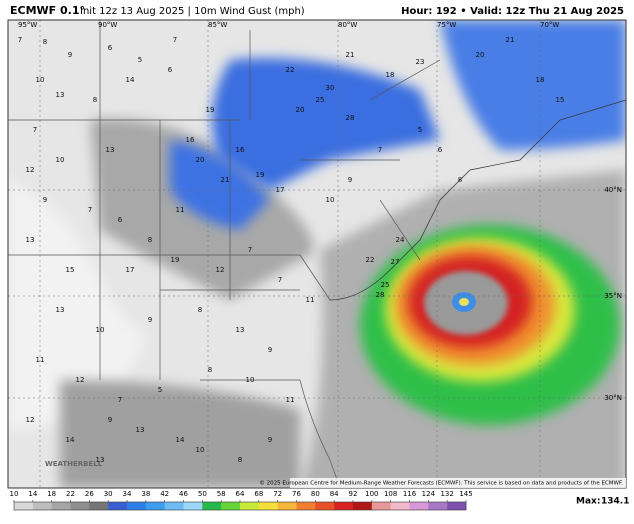 The image size is (634, 524). What do you see at coordinates (613, 398) in the screenshot?
I see `lat-label: 30°N` at bounding box center [613, 398].